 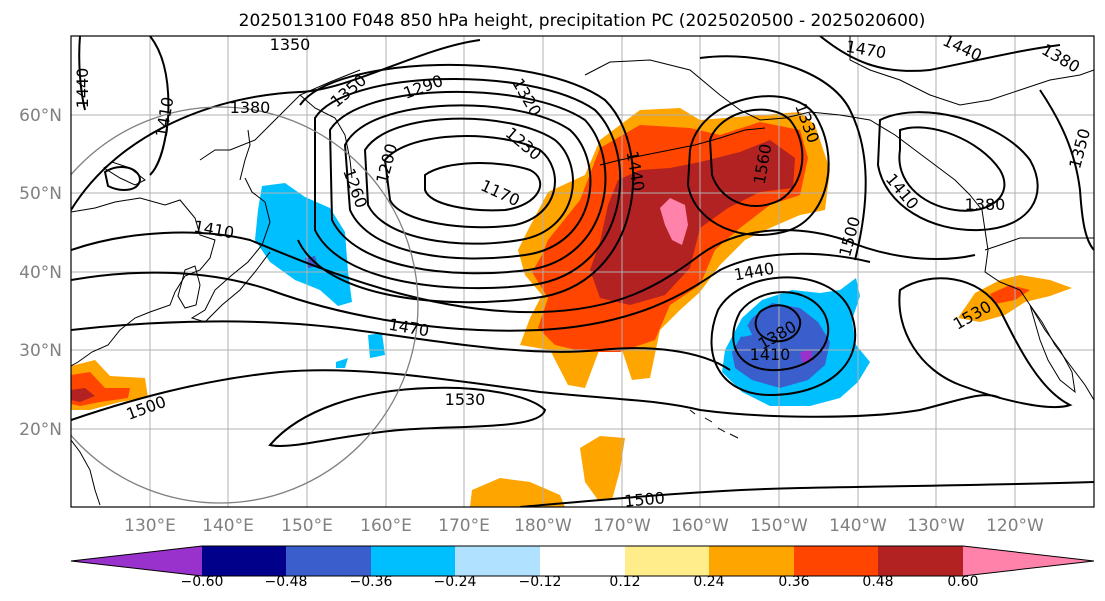 I want to click on contour-label: 1410, so click(x=770, y=354).